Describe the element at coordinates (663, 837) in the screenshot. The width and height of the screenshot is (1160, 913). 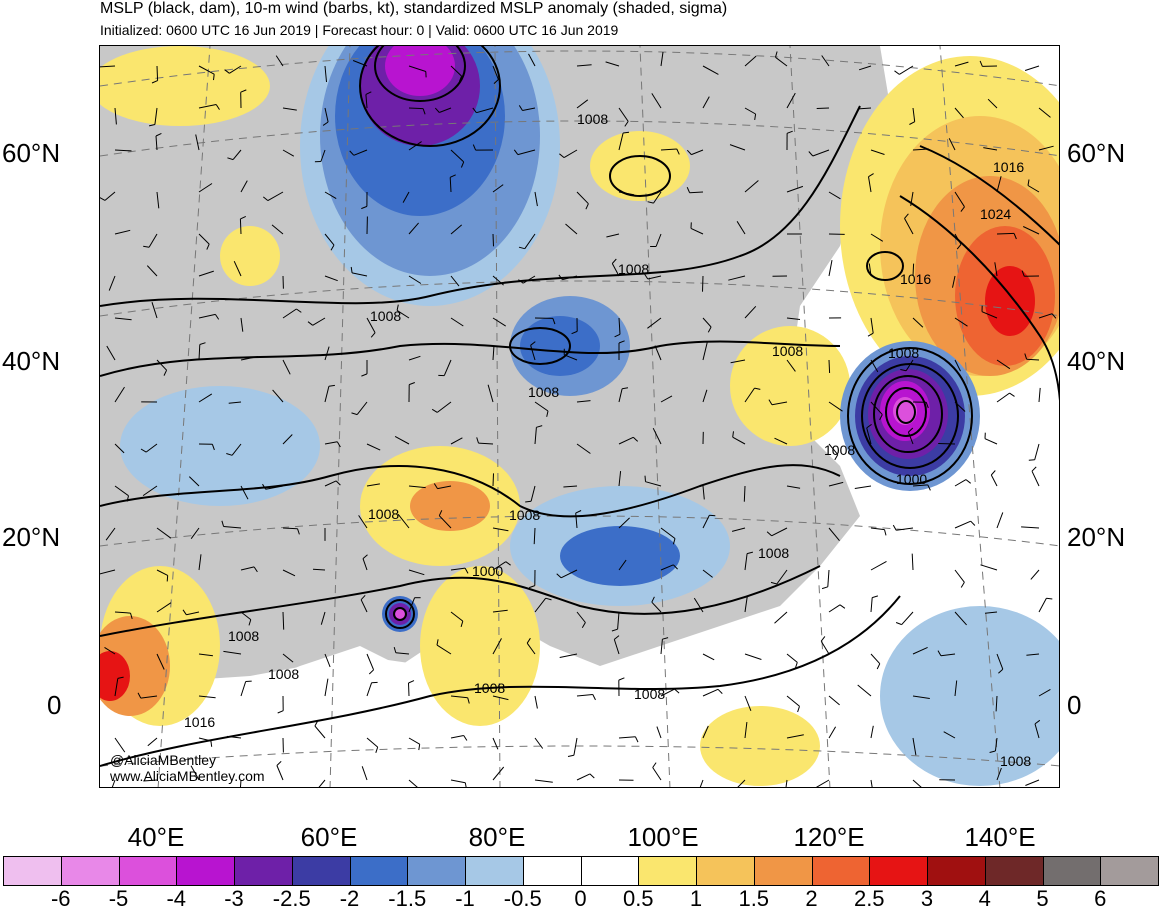
I see `lon-label-100e: 100°E` at that location.